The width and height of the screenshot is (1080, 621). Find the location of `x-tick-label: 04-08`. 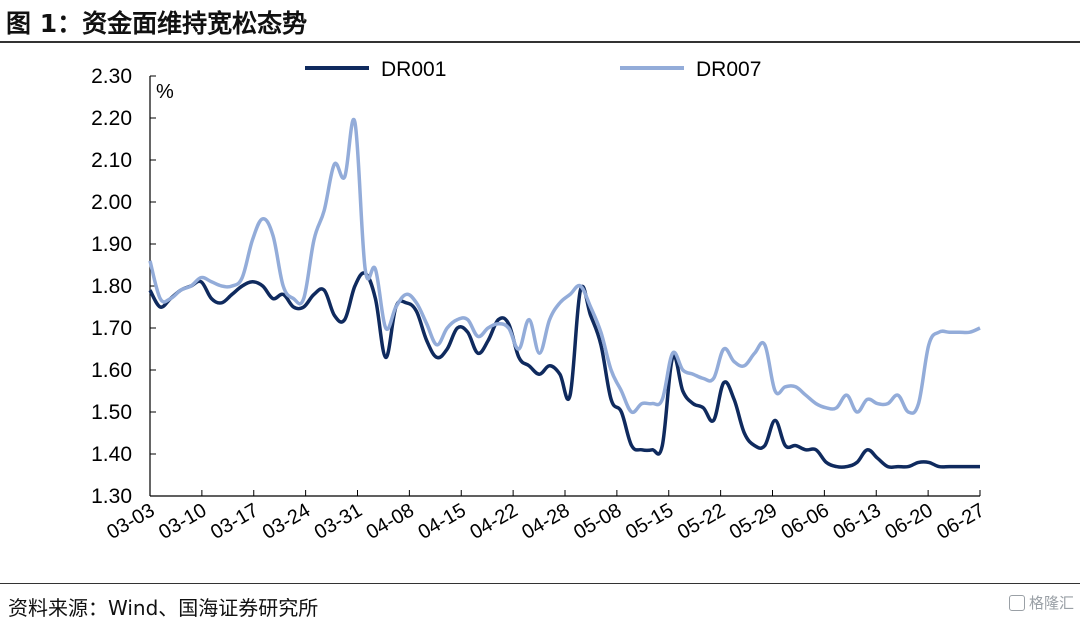

x-tick-label: 04-08 is located at coordinates (390, 521).